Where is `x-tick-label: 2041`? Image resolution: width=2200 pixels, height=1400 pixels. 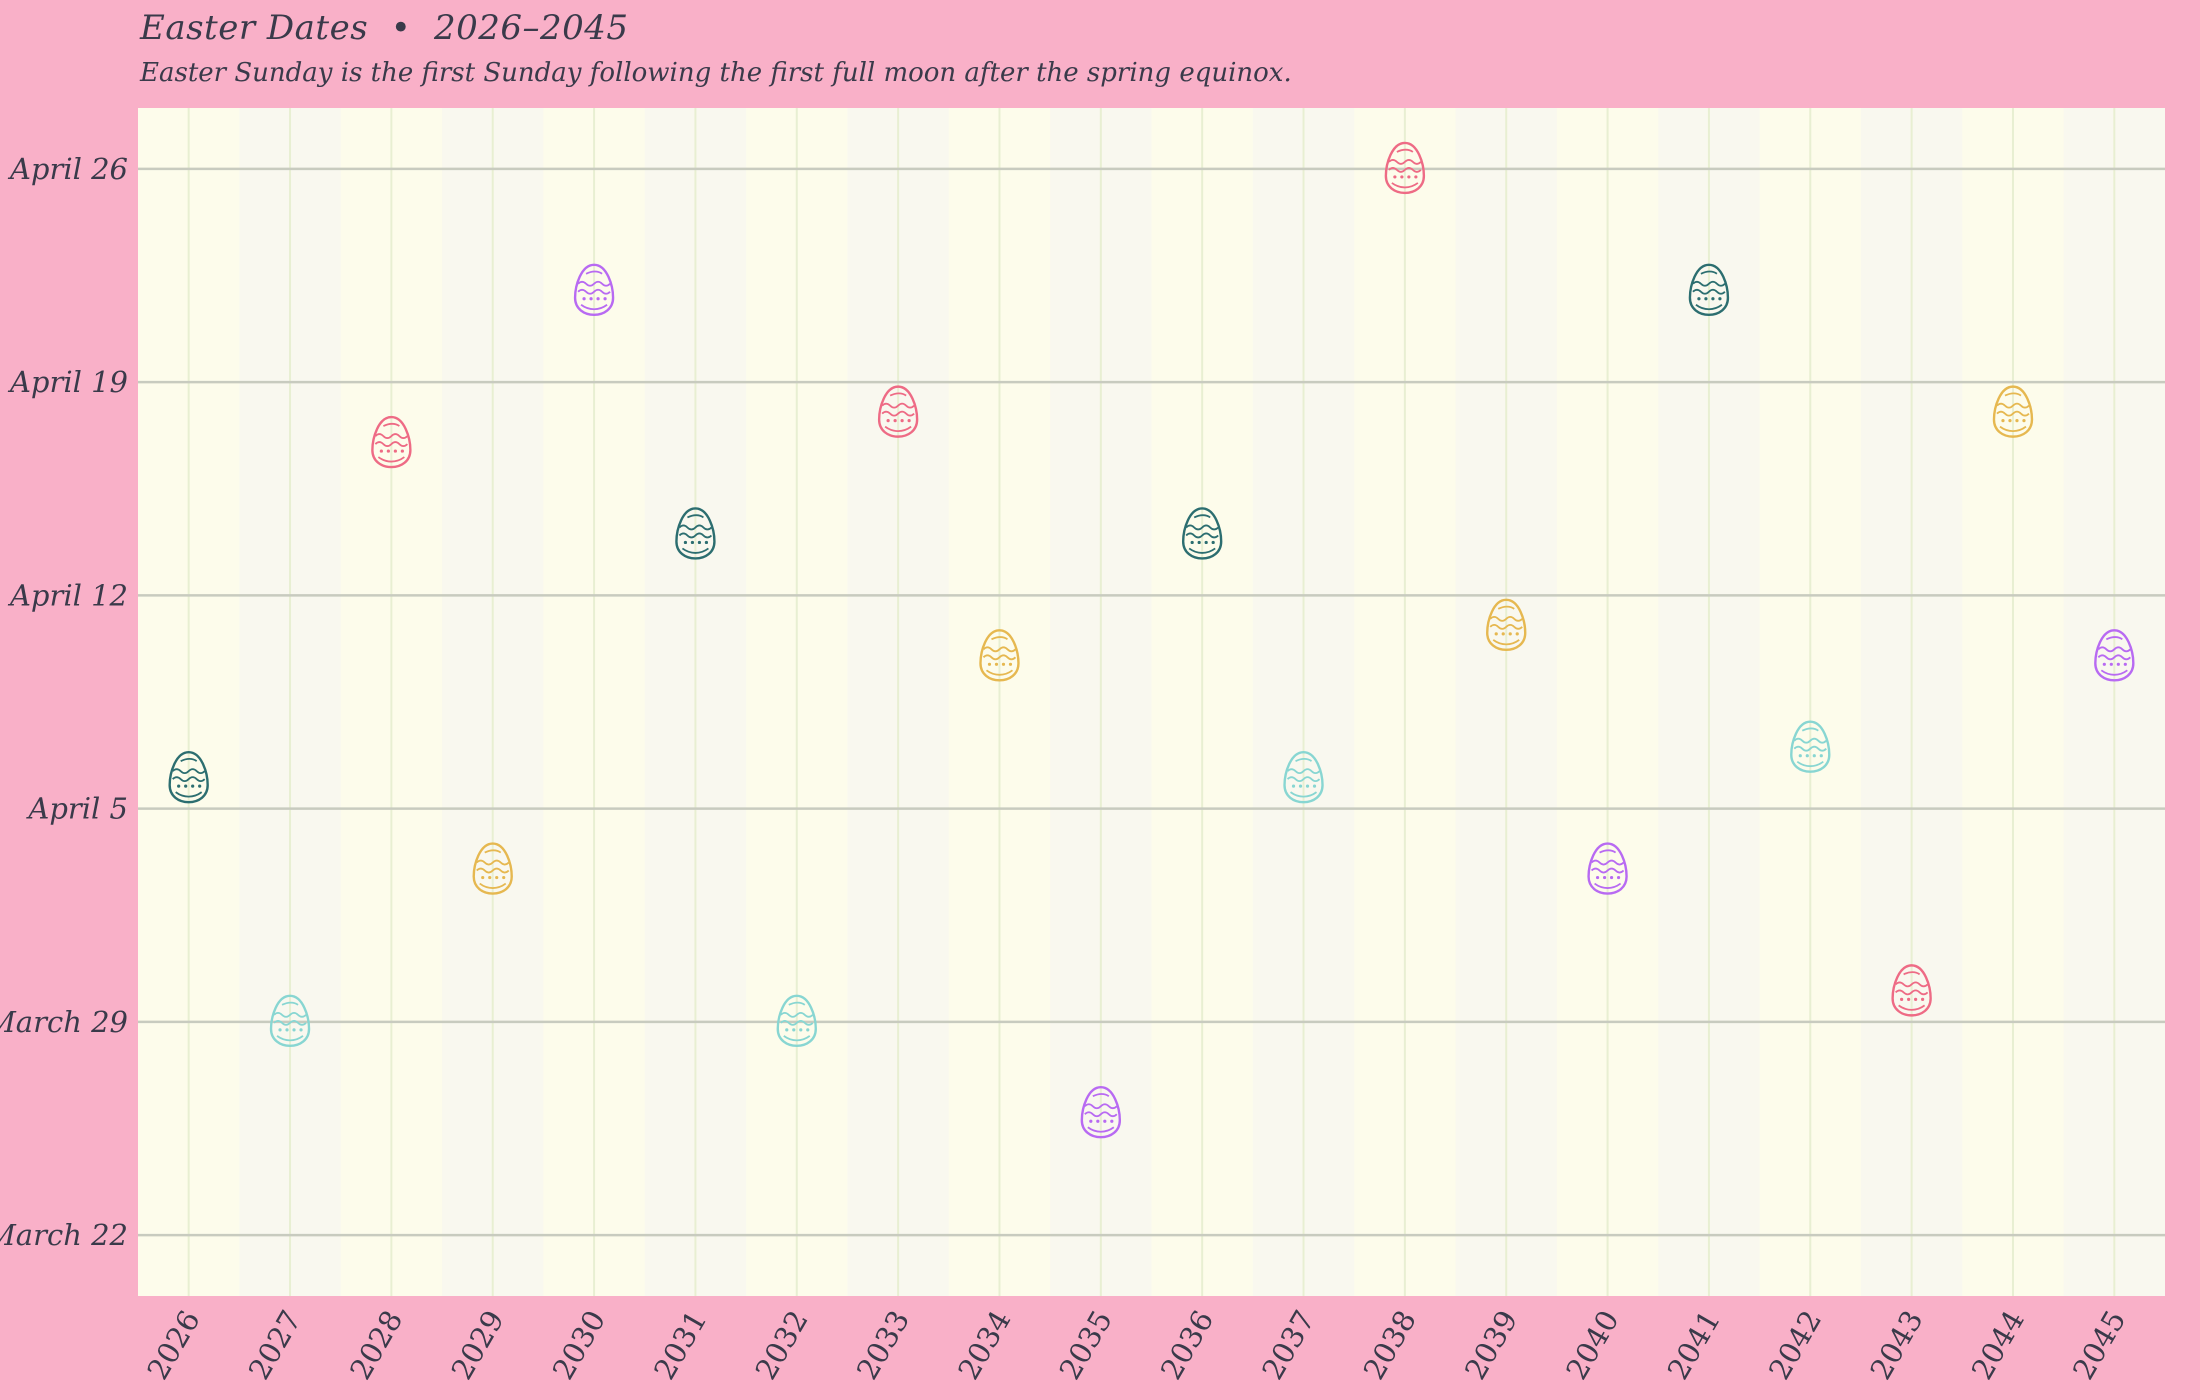 x-tick-label: 2041 is located at coordinates (1694, 1345).